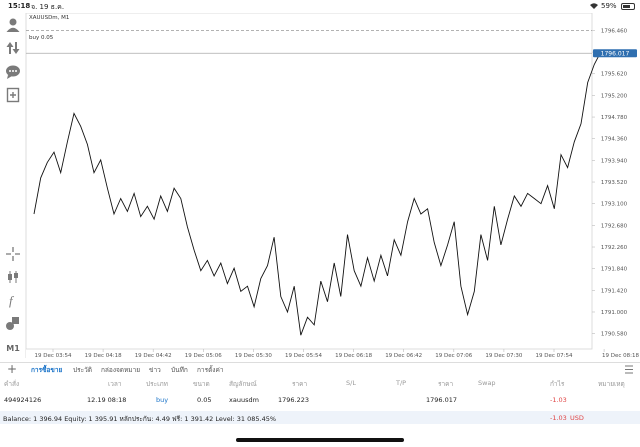  I want to click on col-type: ประเภท, so click(157, 384).